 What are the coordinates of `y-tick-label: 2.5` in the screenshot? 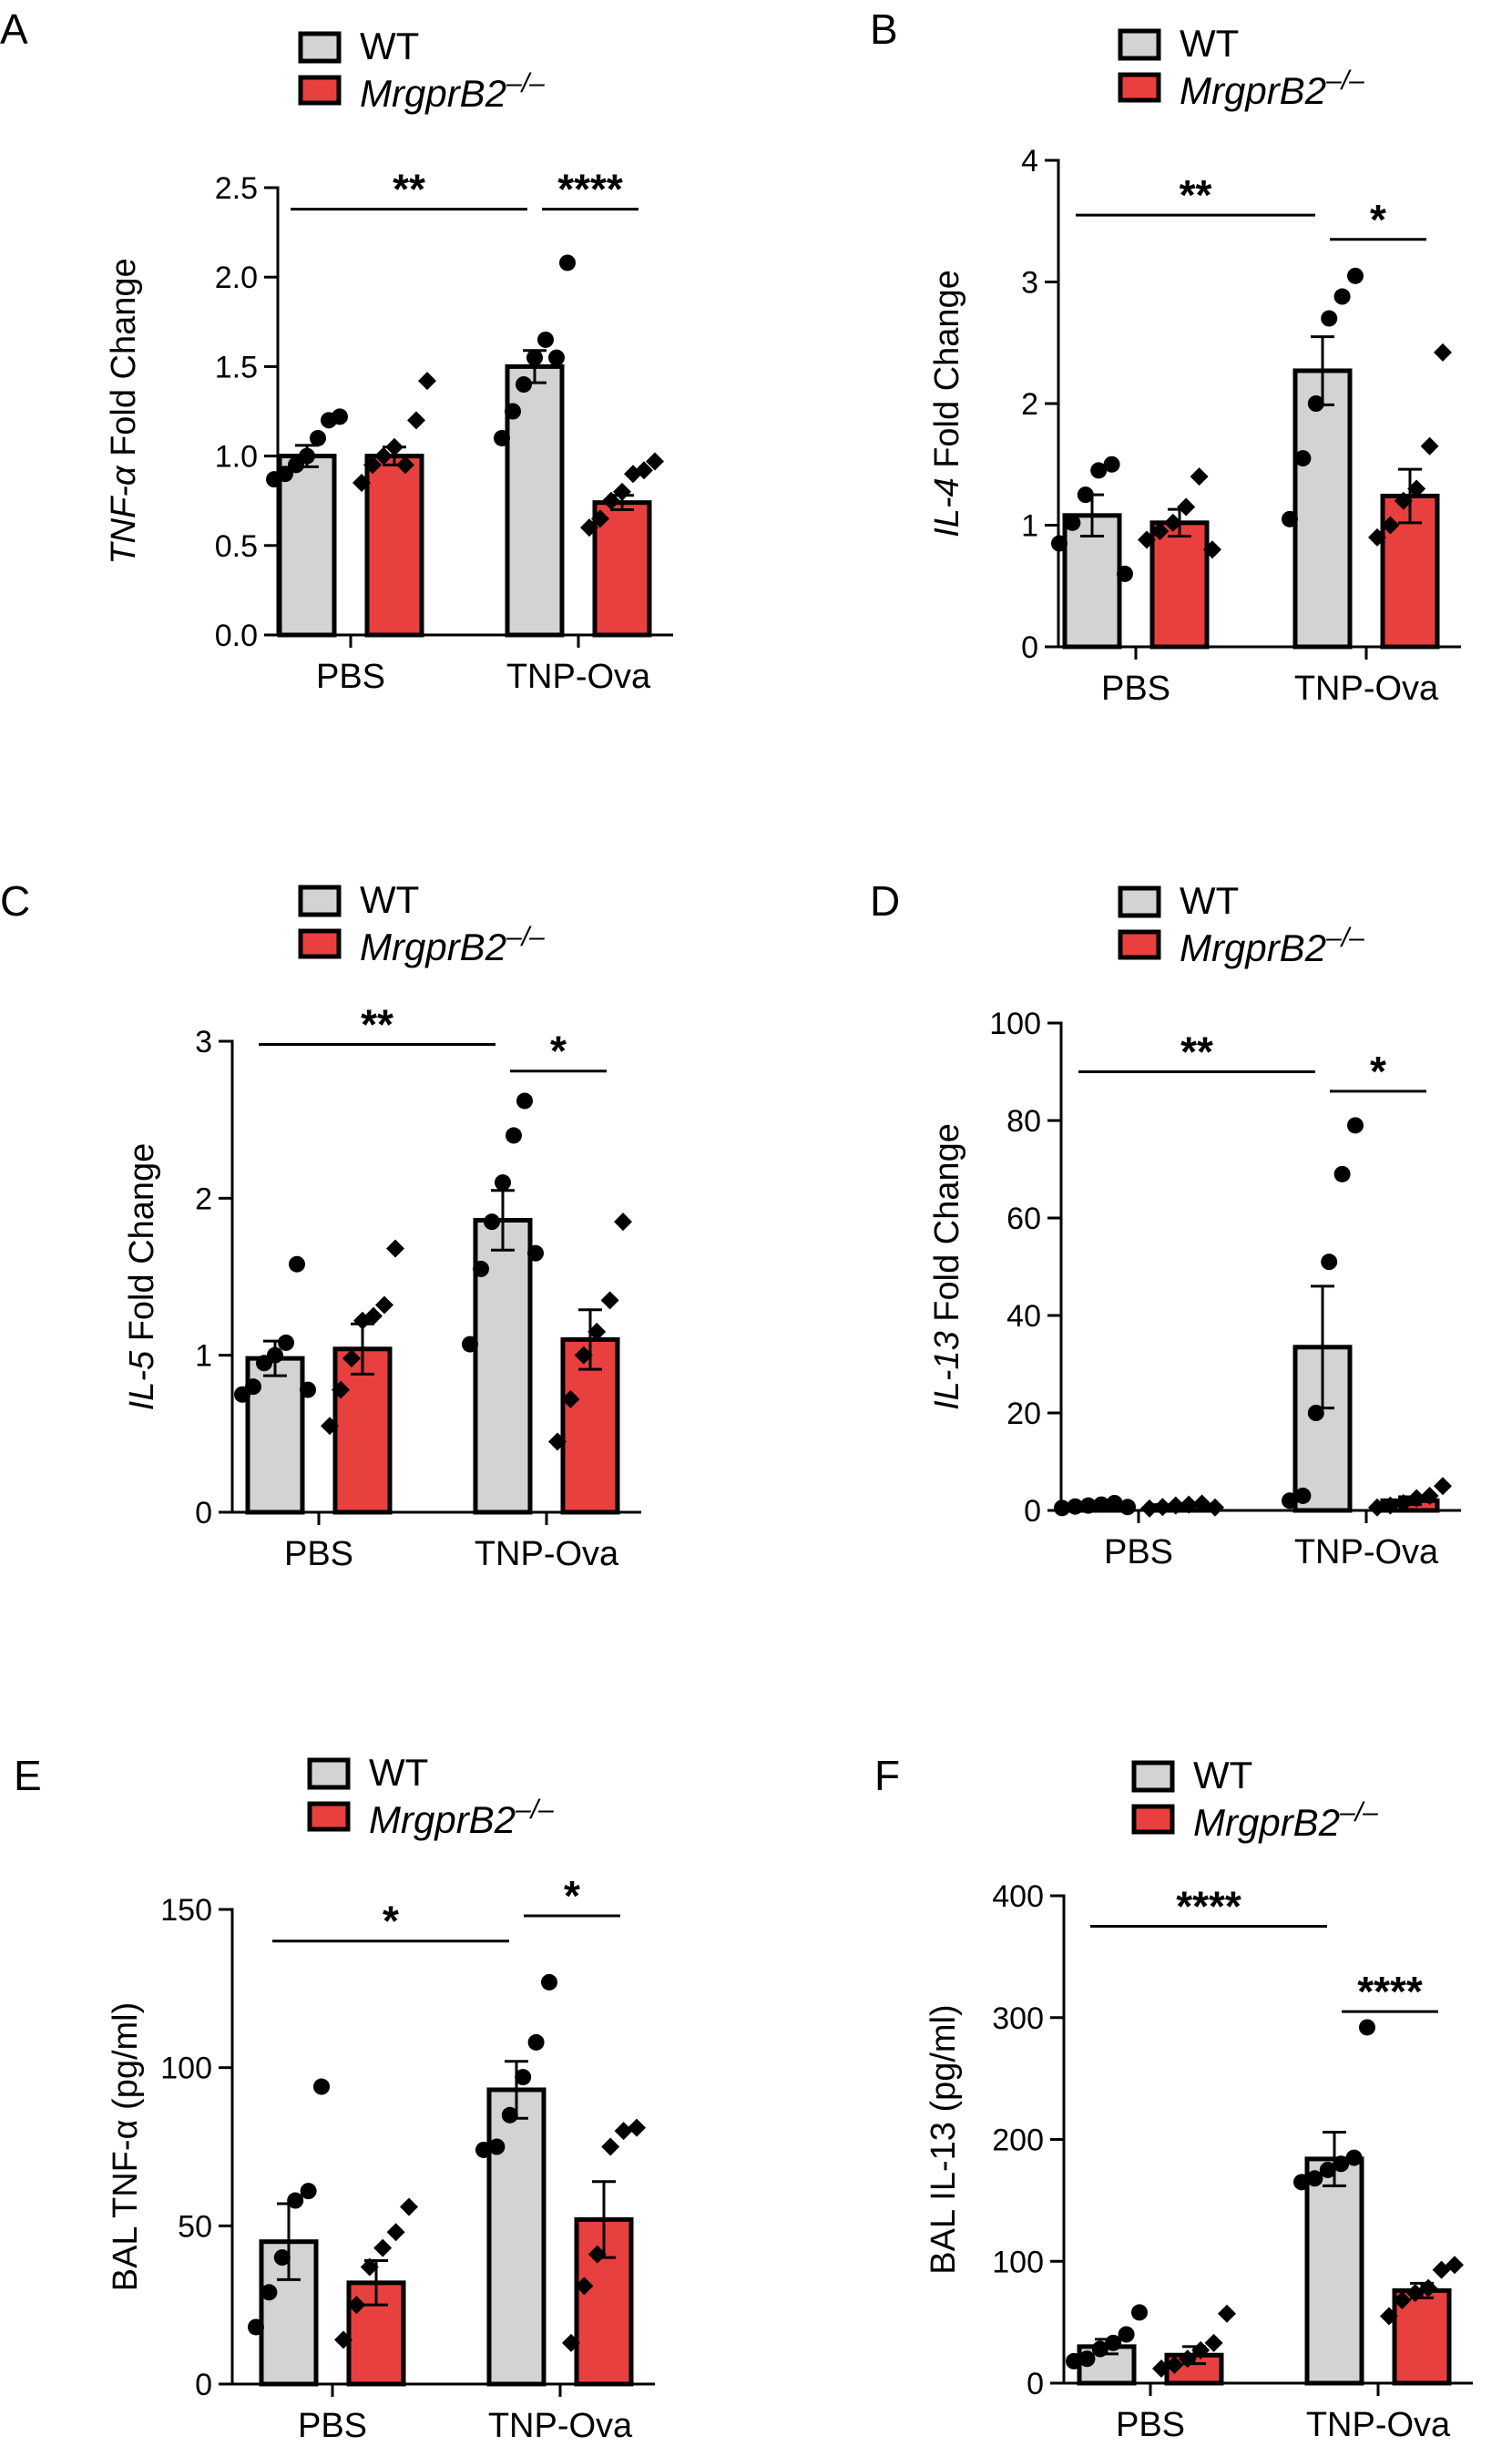 It's located at (236, 188).